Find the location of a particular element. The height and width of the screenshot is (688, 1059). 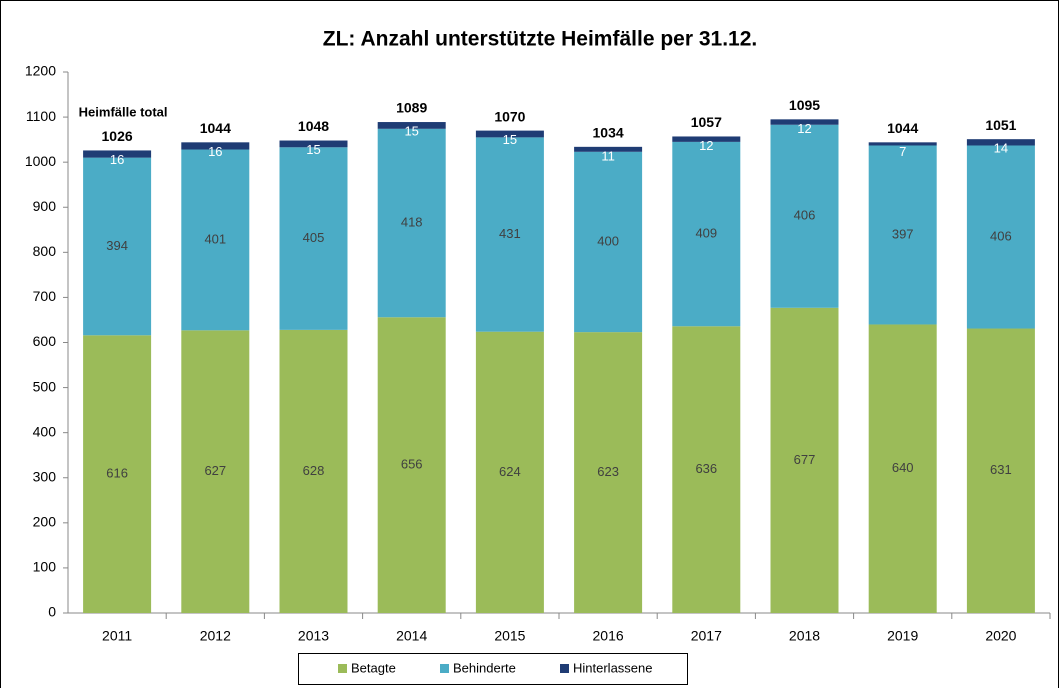

y-tick-label: 800 is located at coordinates (45, 251).